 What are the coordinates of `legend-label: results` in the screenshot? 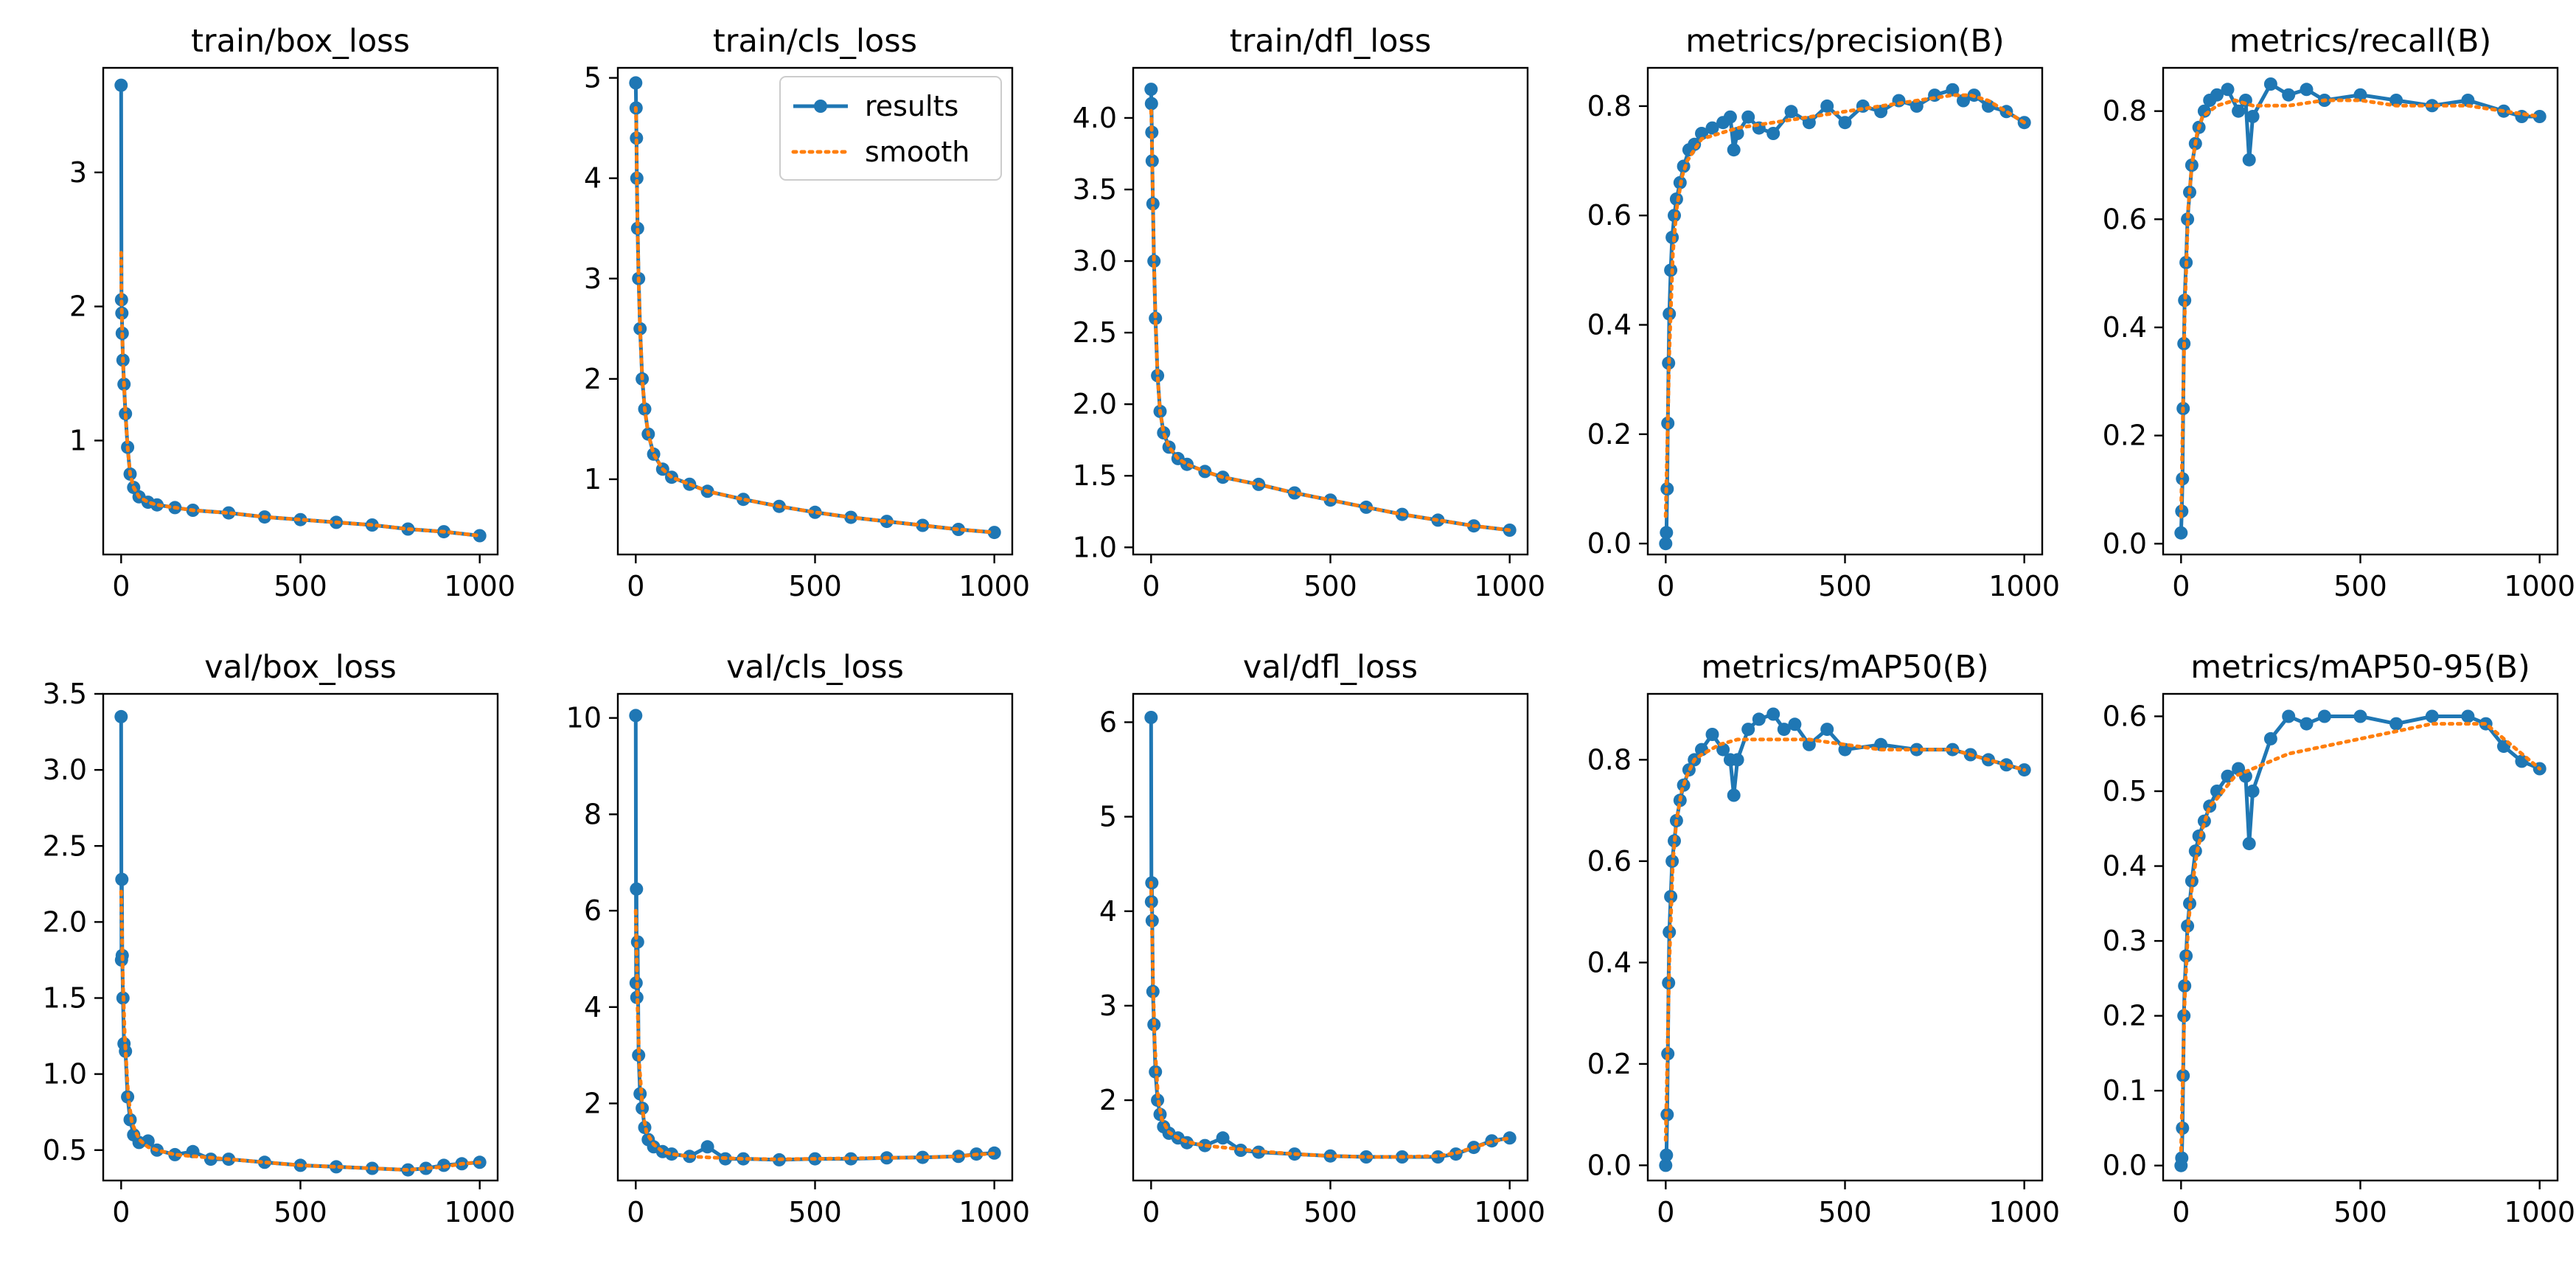 It's located at (911, 106).